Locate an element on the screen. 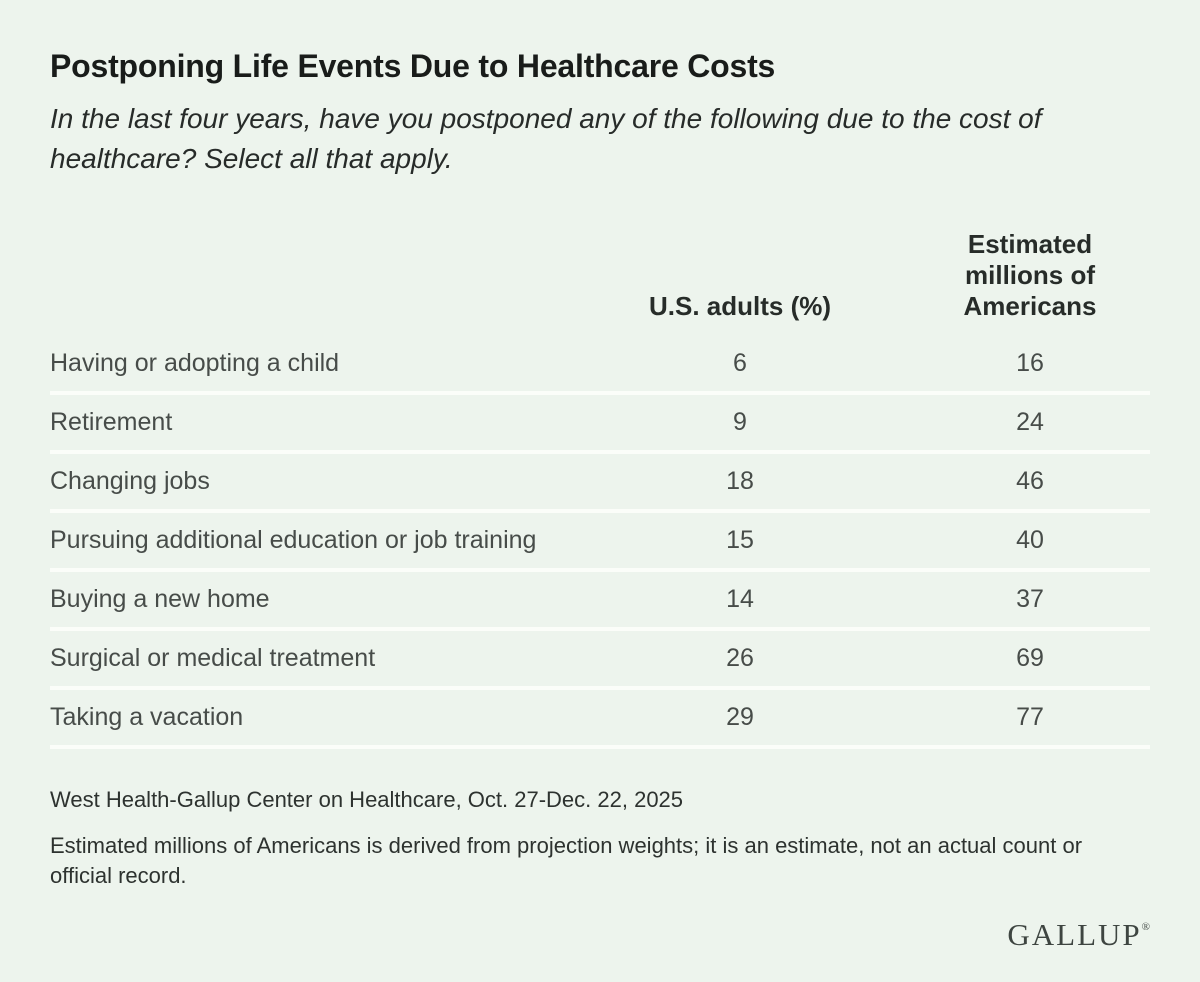  est-millions-value: 40 is located at coordinates (1030, 540).